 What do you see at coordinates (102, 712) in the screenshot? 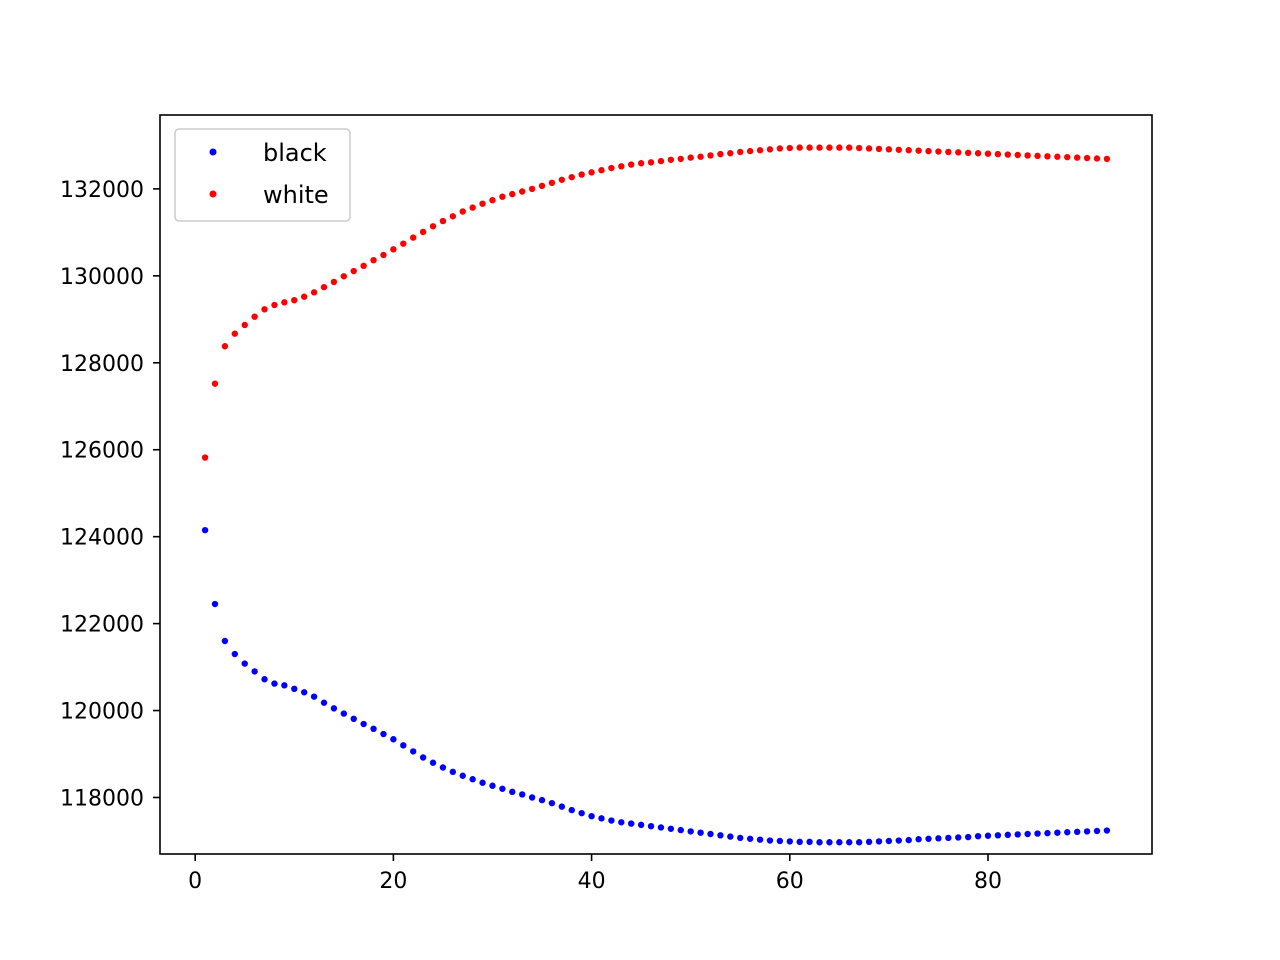
I see `y-tick-label: 120000` at bounding box center [102, 712].